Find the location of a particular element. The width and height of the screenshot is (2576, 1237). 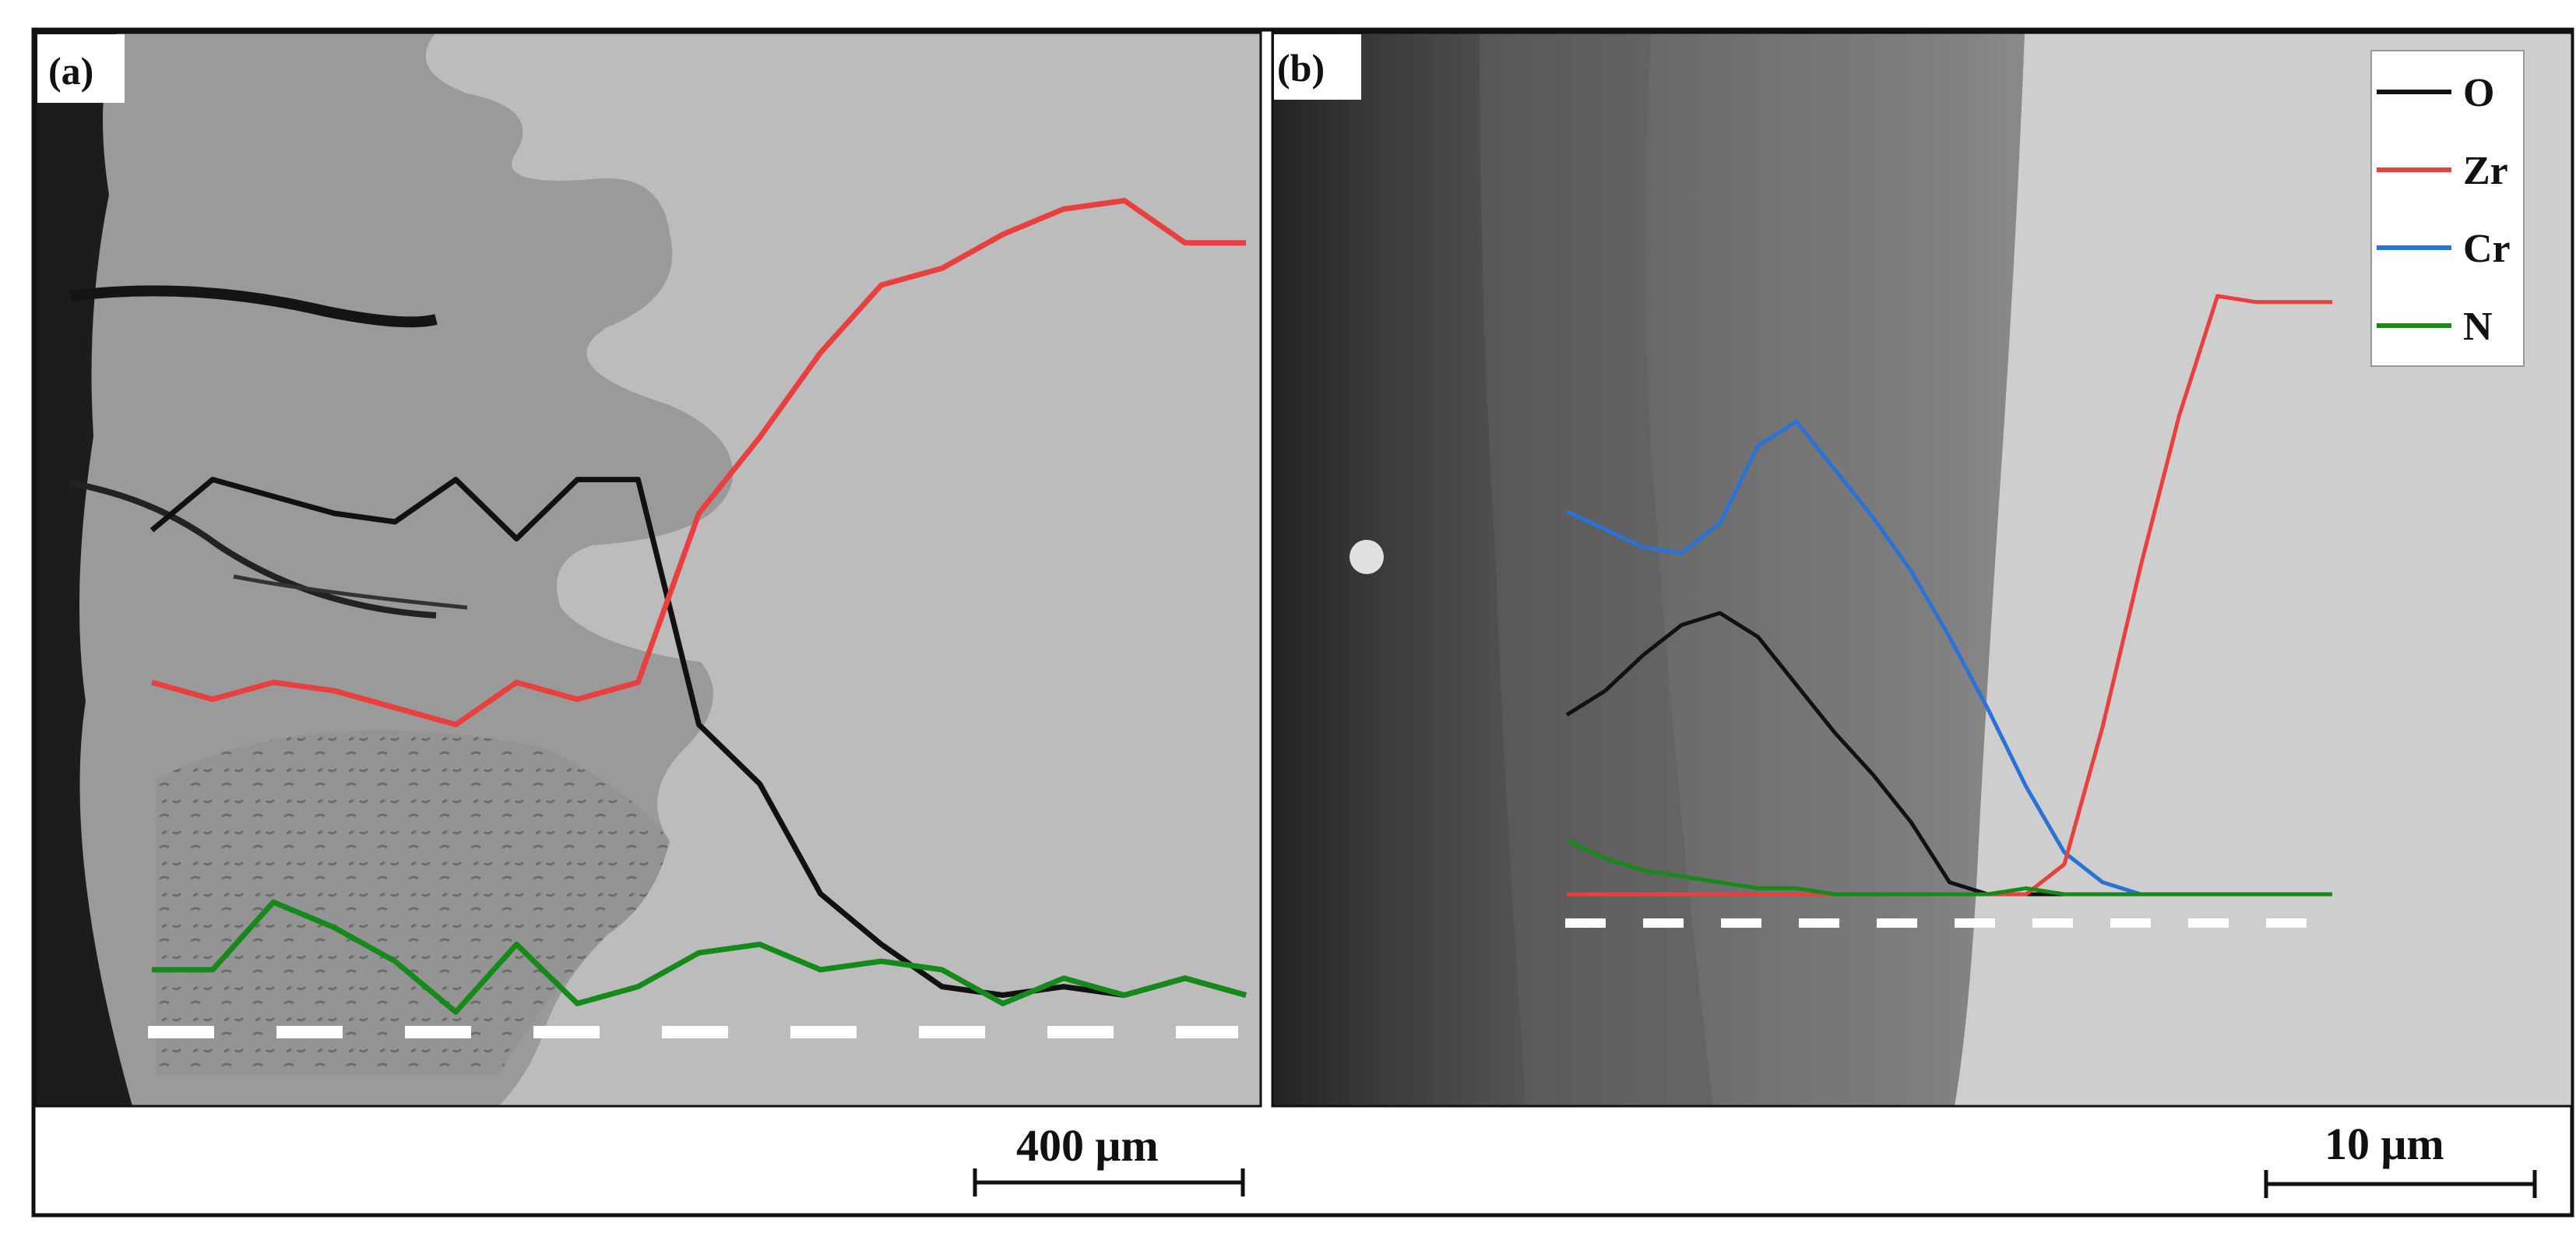

panel-a-pitted-zone is located at coordinates (413, 902).